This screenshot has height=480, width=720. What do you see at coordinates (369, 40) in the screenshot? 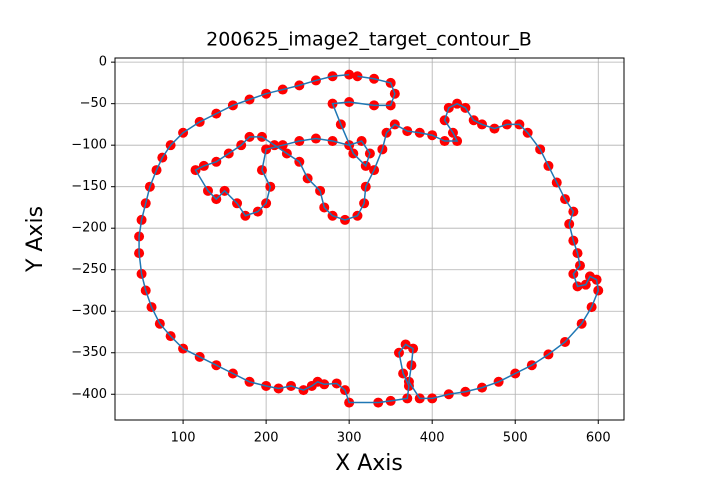
I see `chart-title: 200625_image2_target_contour_B` at bounding box center [369, 40].